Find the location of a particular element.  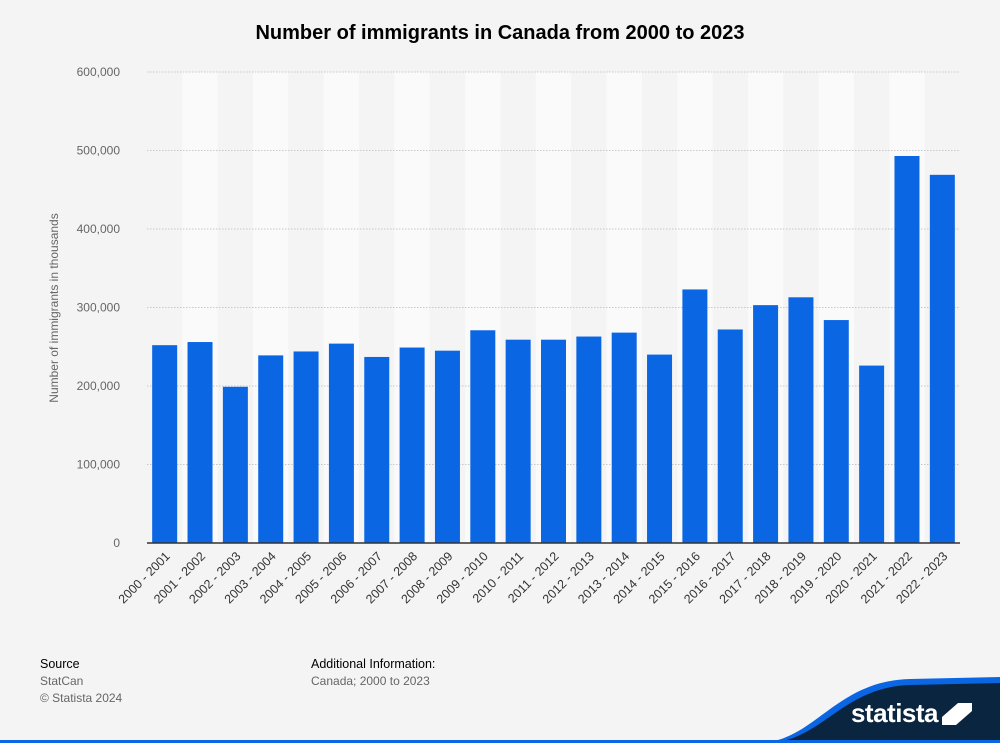

copyright-line: © Statista 2024 is located at coordinates (81, 698).